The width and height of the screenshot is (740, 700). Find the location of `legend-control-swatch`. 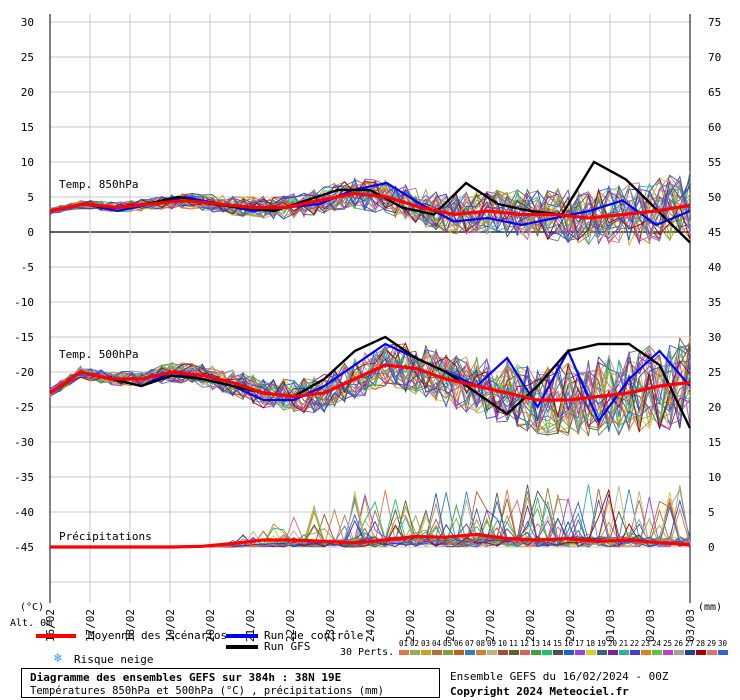

legend-control-swatch is located at coordinates (242, 636).